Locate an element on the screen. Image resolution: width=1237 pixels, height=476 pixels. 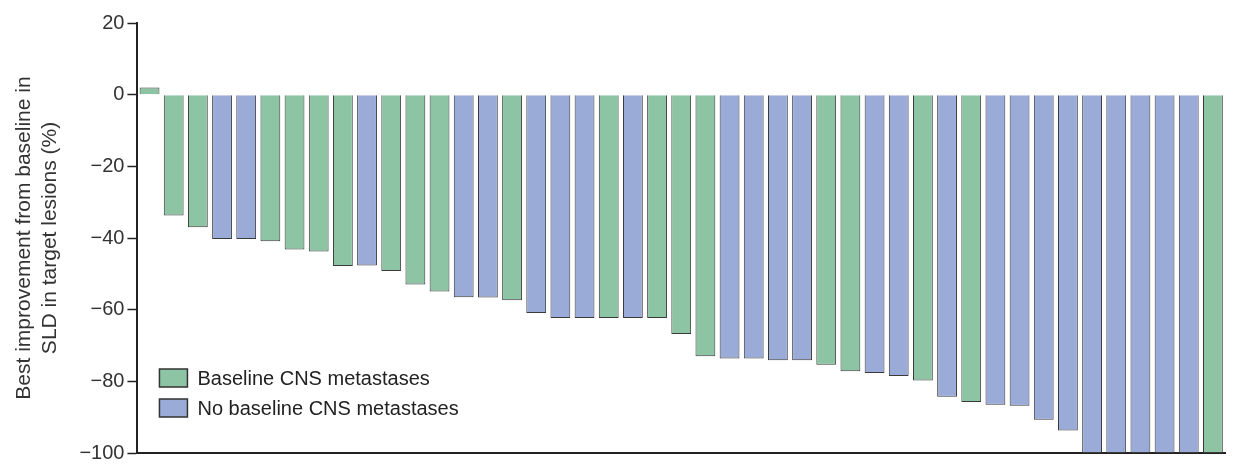
y-tick-label: −60 is located at coordinates (107, 308).